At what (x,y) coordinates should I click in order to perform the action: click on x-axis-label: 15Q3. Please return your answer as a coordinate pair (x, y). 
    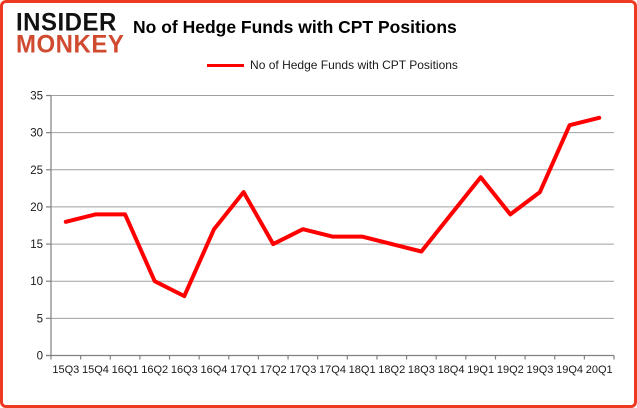
    Looking at the image, I should click on (65, 370).